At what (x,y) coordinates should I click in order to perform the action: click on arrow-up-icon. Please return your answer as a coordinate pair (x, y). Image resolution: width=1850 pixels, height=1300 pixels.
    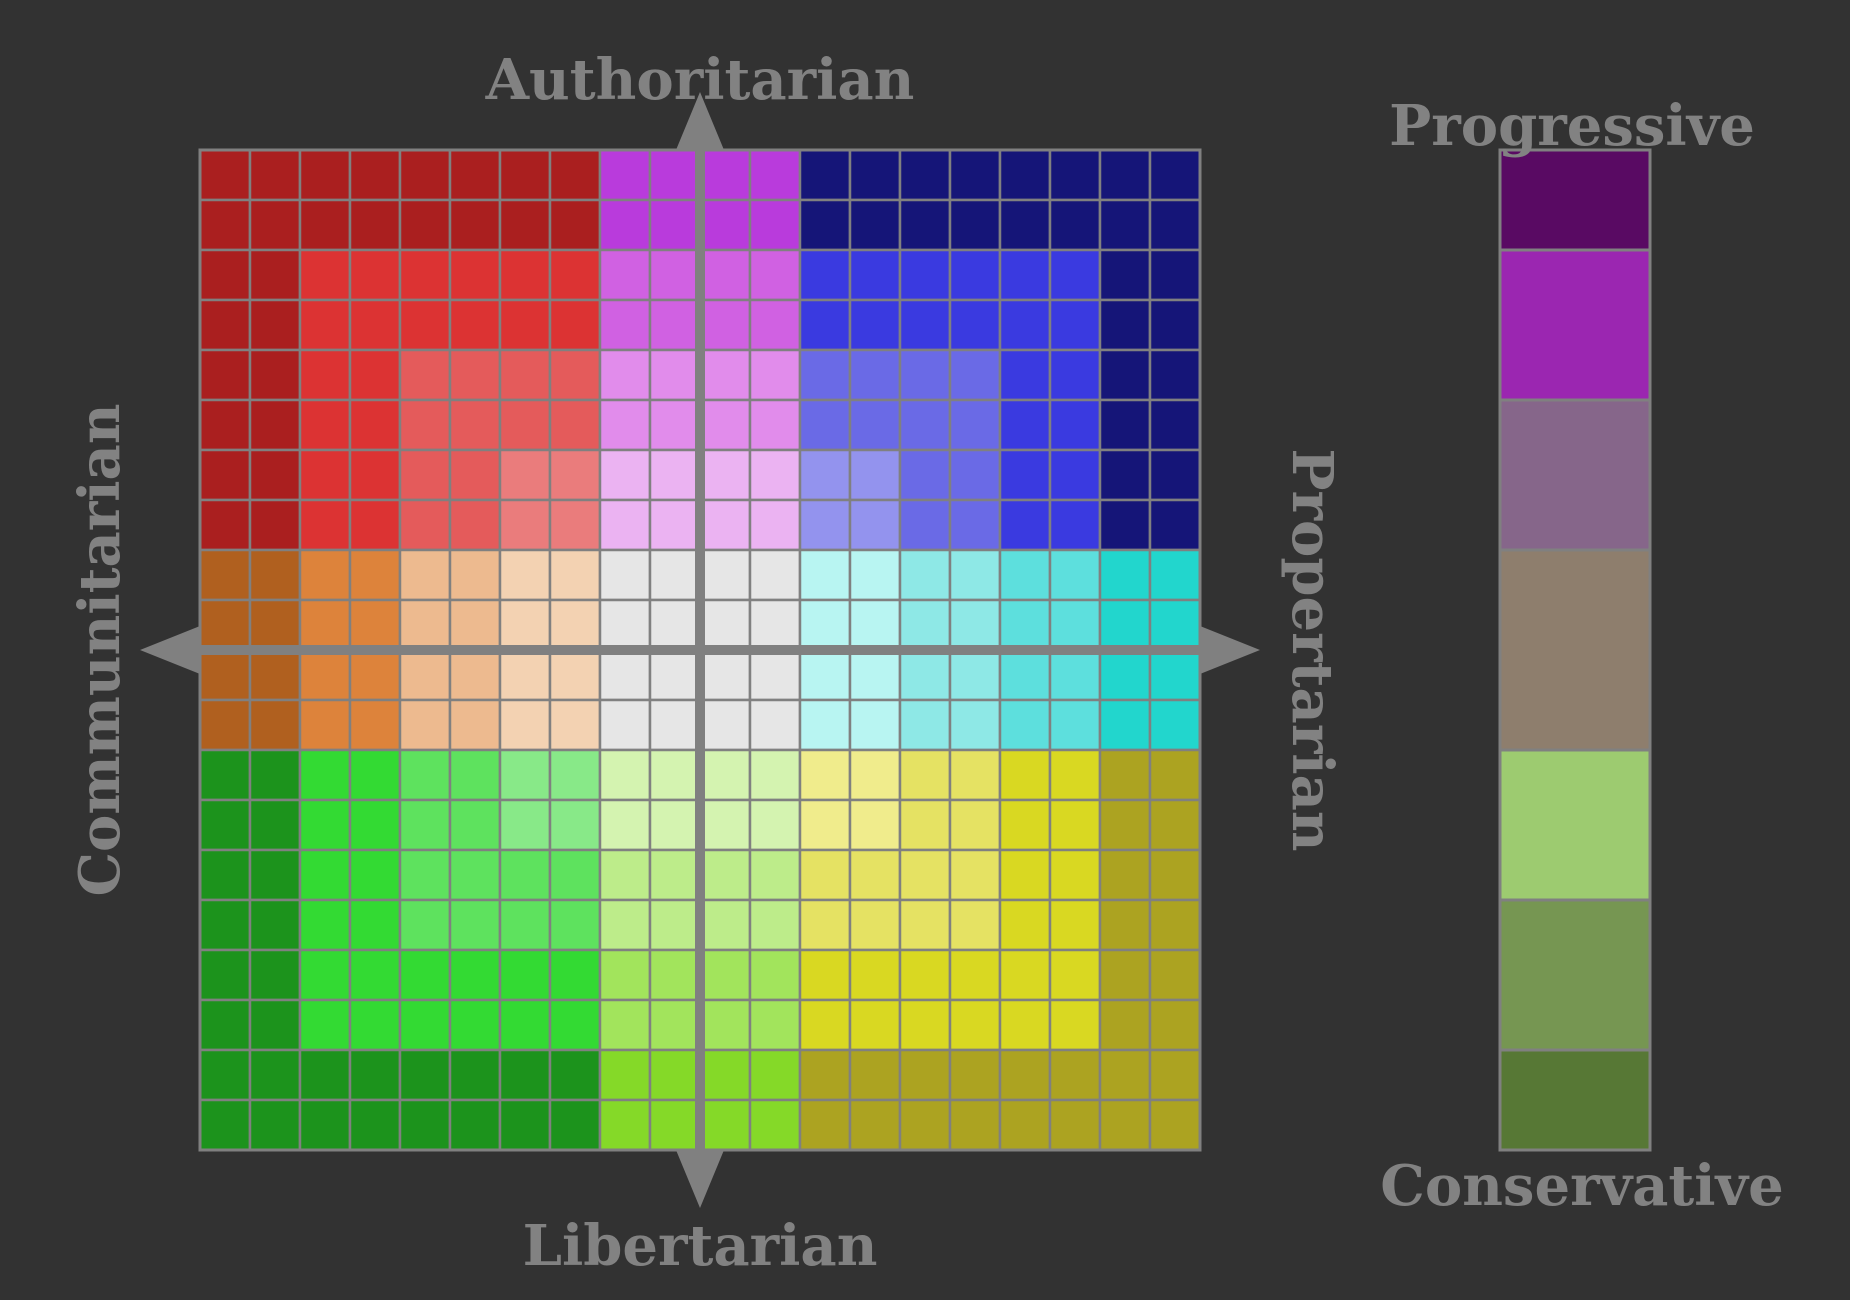
    Looking at the image, I should click on (700, 121).